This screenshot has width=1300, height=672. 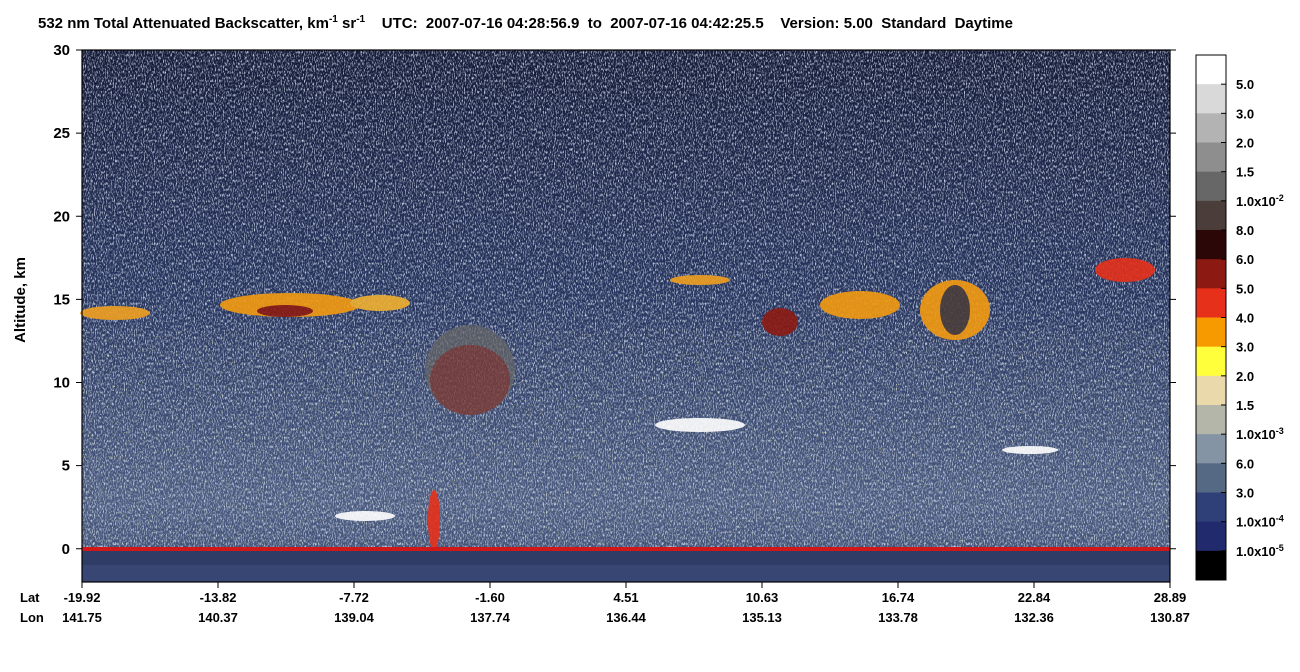 What do you see at coordinates (490, 617) in the screenshot?
I see `lon-tick-label: 137.74` at bounding box center [490, 617].